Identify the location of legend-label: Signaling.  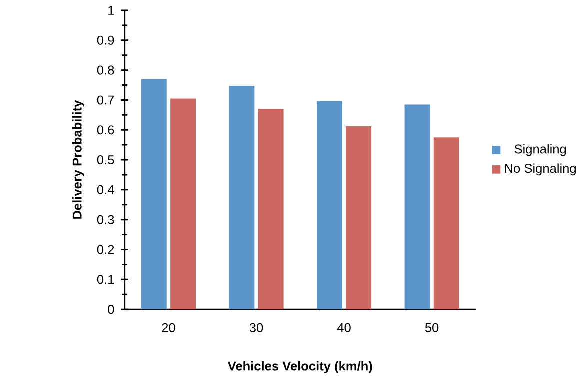
(540, 150).